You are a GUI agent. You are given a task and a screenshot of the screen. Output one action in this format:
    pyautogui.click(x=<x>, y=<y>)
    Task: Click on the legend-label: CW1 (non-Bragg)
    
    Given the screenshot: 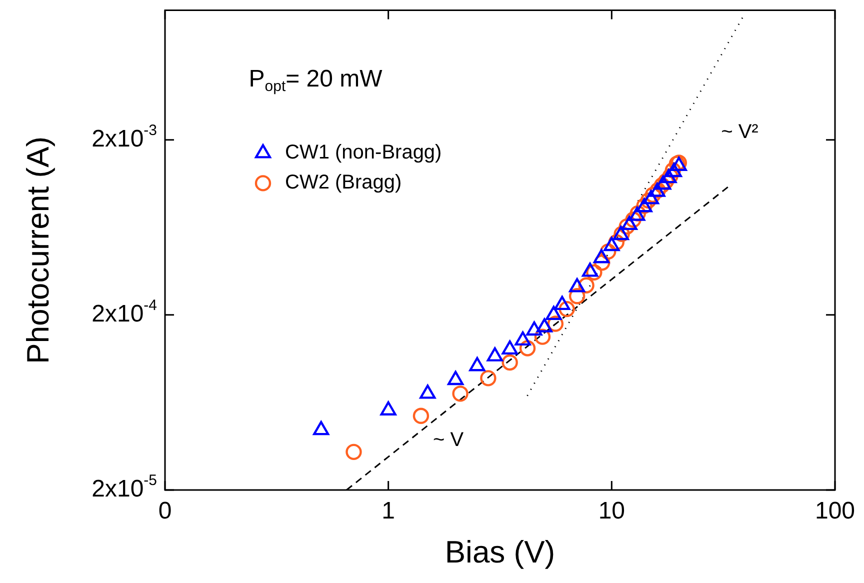 What is the action you would take?
    pyautogui.click(x=363, y=153)
    